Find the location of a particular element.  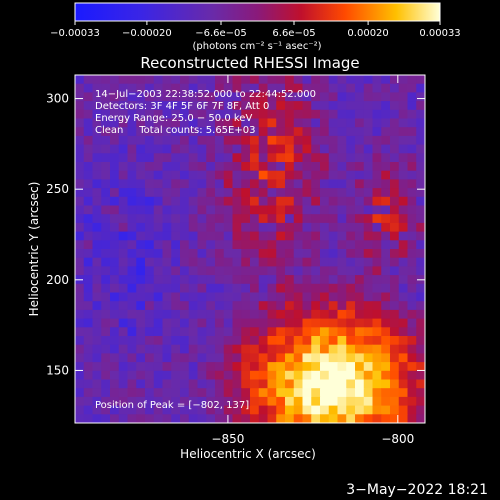

footer-date: 3−May−2022 18:21 is located at coordinates (417, 490).